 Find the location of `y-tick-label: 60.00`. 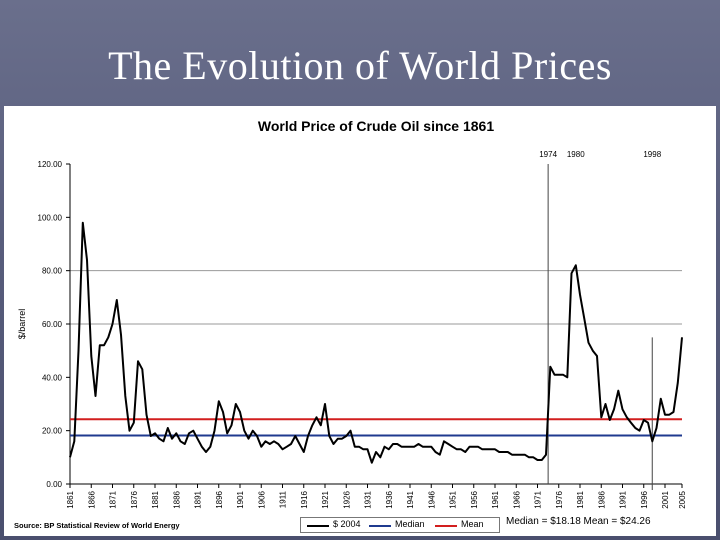

y-tick-label: 60.00 is located at coordinates (52, 324).